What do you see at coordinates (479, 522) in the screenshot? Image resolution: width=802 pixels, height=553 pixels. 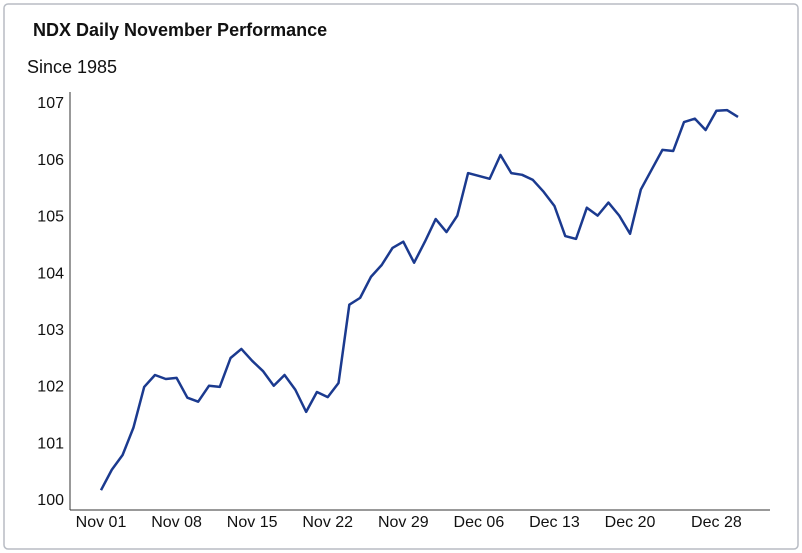 I see `x-tick-label: Dec 06` at bounding box center [479, 522].